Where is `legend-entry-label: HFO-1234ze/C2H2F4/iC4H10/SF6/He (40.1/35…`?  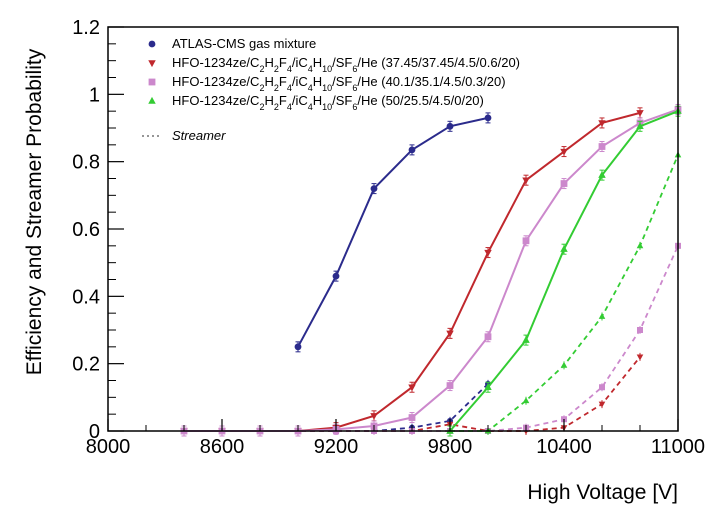
legend-entry-label: HFO-1234ze/C2H2F4/iC4H10/SF6/He (40.1/35… is located at coordinates (339, 83).